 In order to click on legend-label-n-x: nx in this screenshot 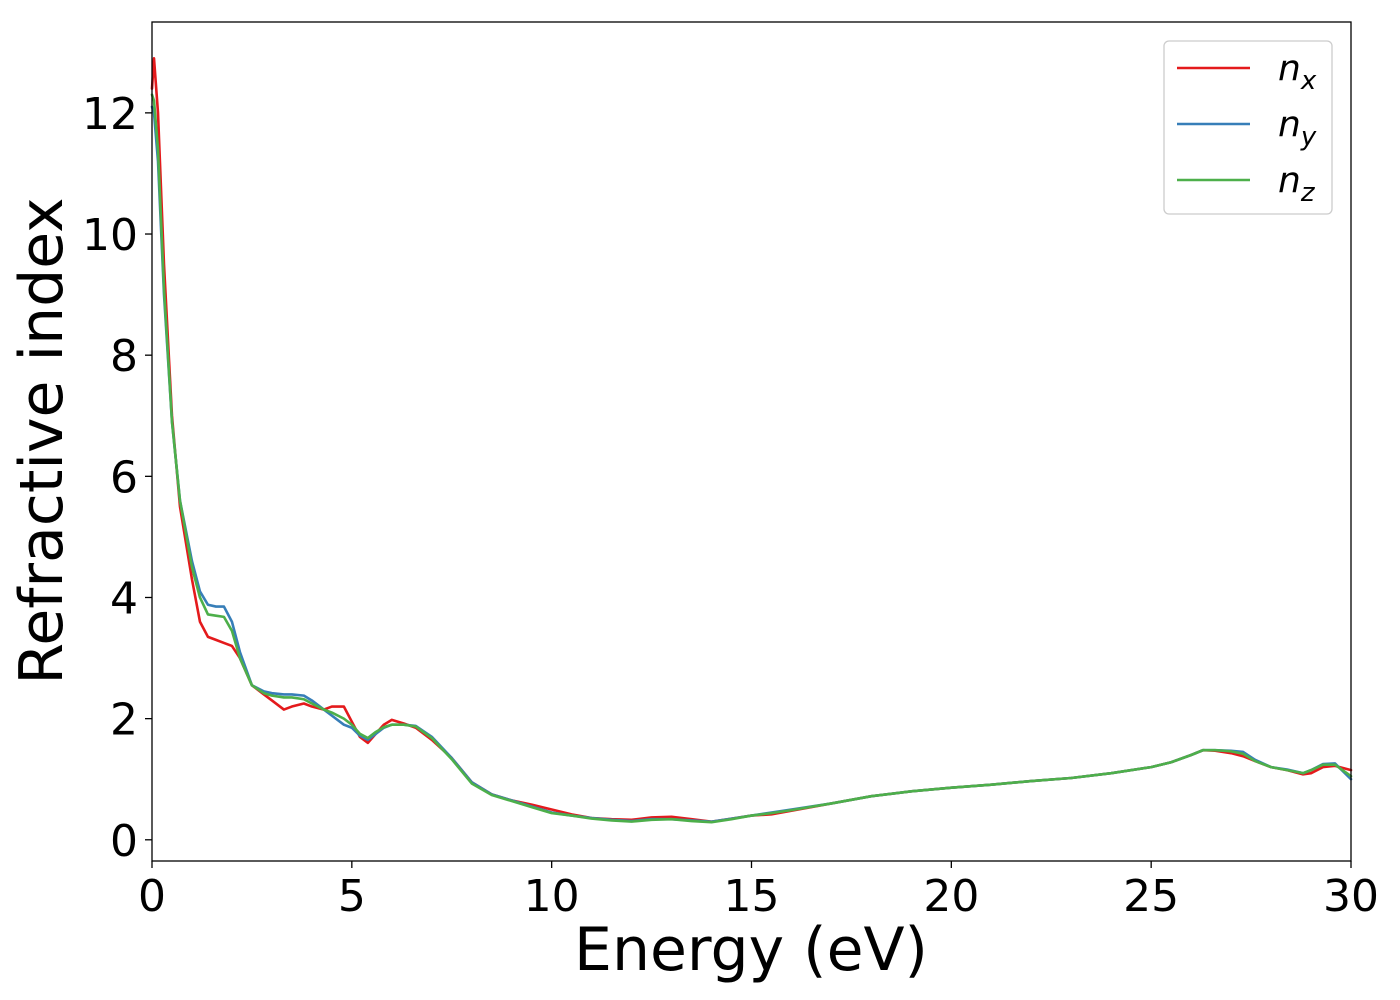, I will do `click(1297, 72)`.